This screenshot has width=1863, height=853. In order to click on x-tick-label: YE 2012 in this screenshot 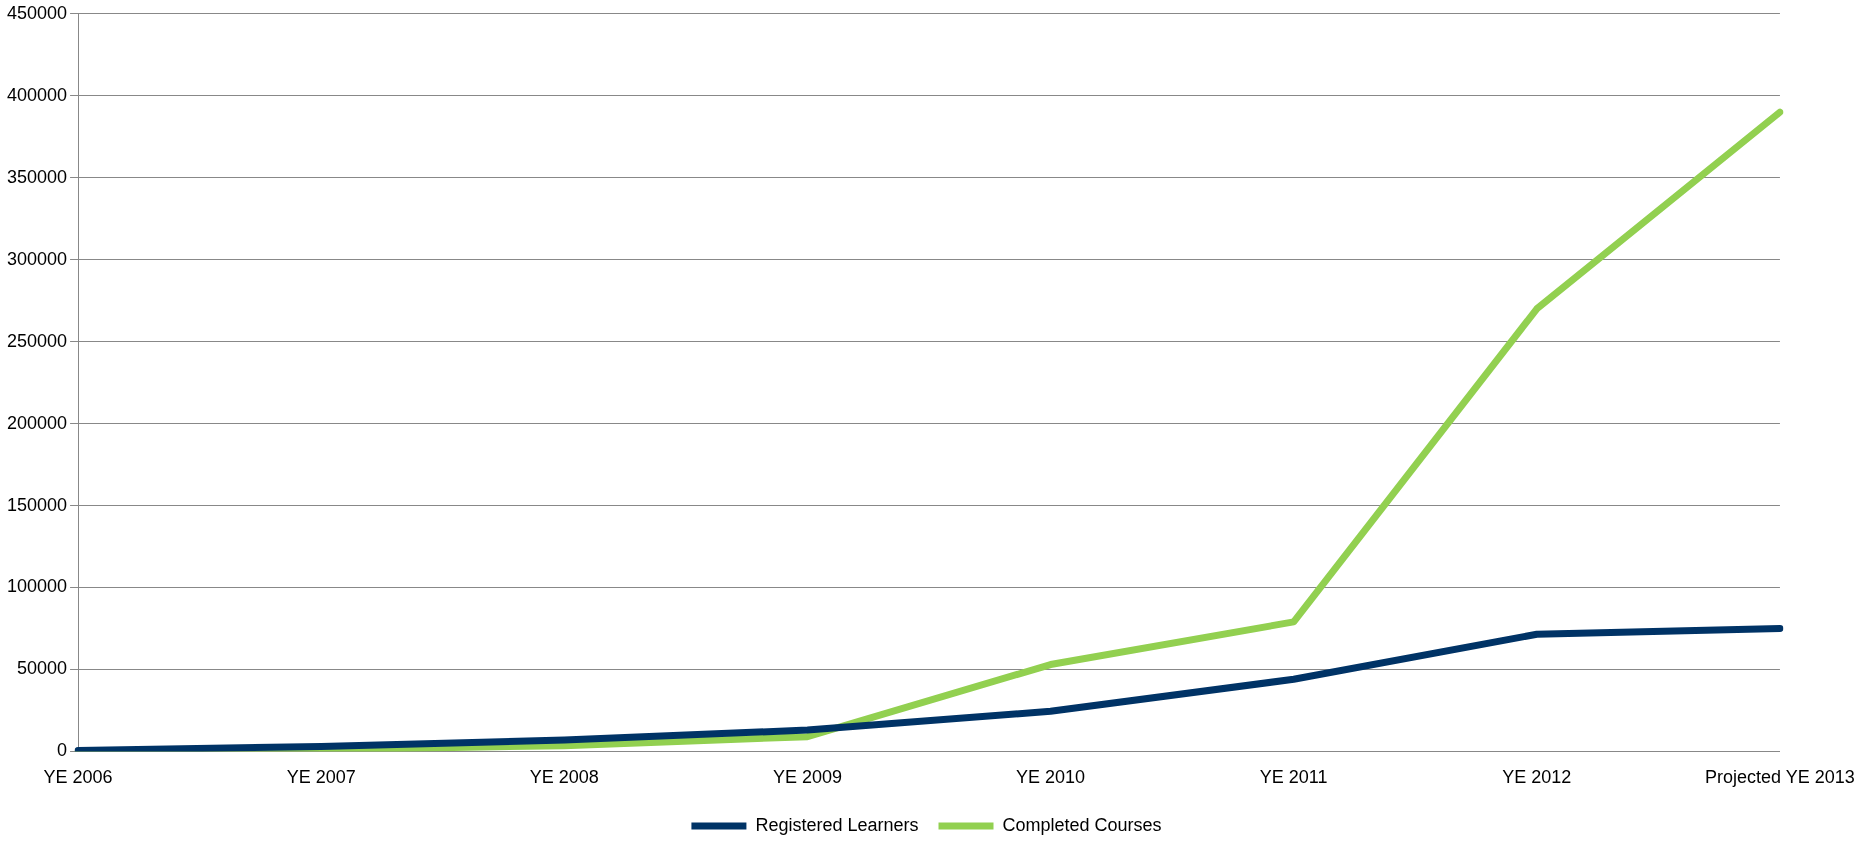, I will do `click(1537, 777)`.